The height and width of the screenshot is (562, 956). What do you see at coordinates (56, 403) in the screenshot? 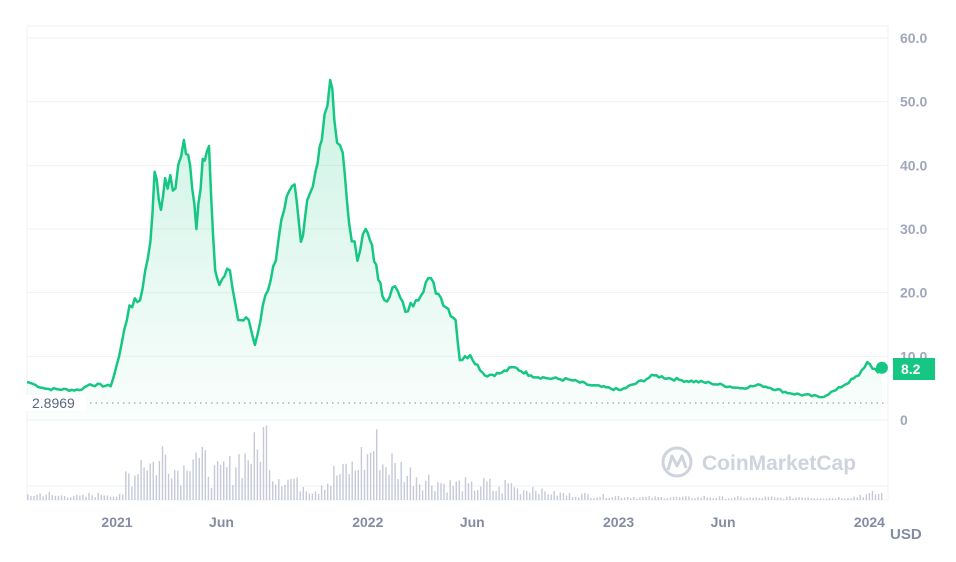
I see `min-label-bg` at bounding box center [56, 403].